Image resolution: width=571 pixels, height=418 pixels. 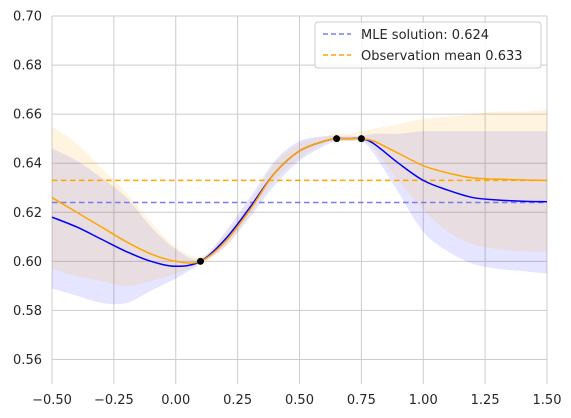 I want to click on x-tick-label: −0.25, so click(x=114, y=400).